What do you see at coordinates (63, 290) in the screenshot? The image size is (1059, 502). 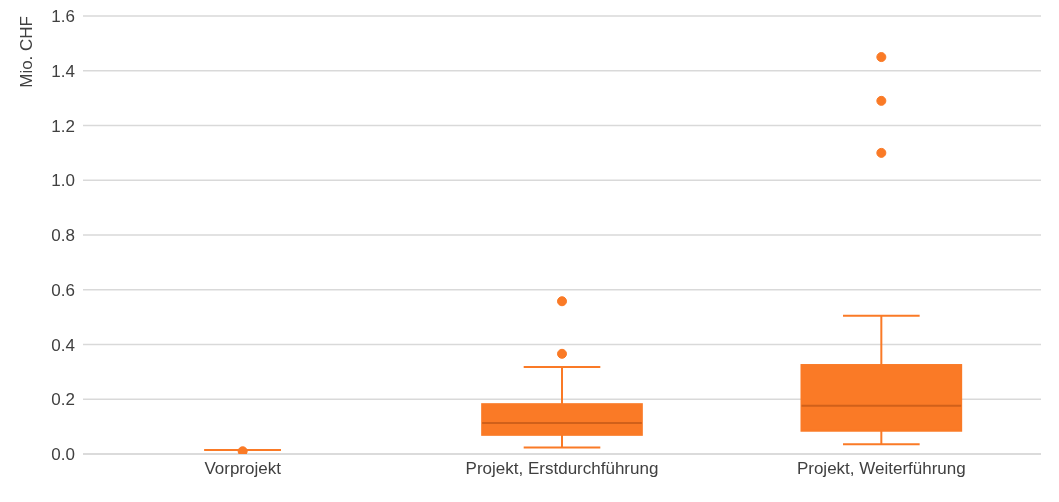 I see `y-tick-label: 0.6` at bounding box center [63, 290].